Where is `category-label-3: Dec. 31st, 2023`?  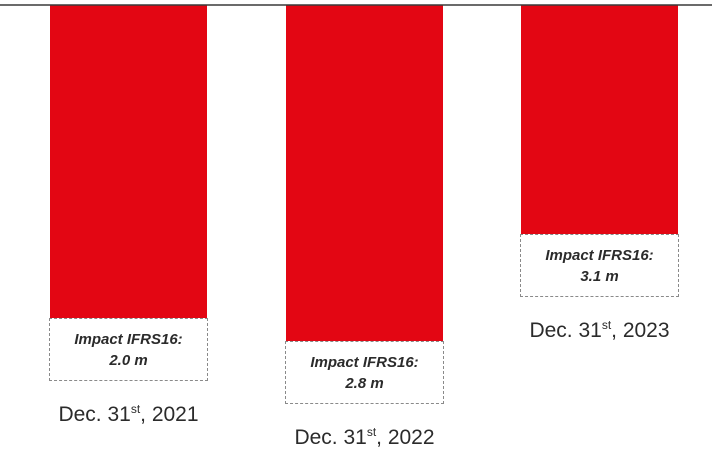
category-label-3: Dec. 31st, 2023 is located at coordinates (600, 331).